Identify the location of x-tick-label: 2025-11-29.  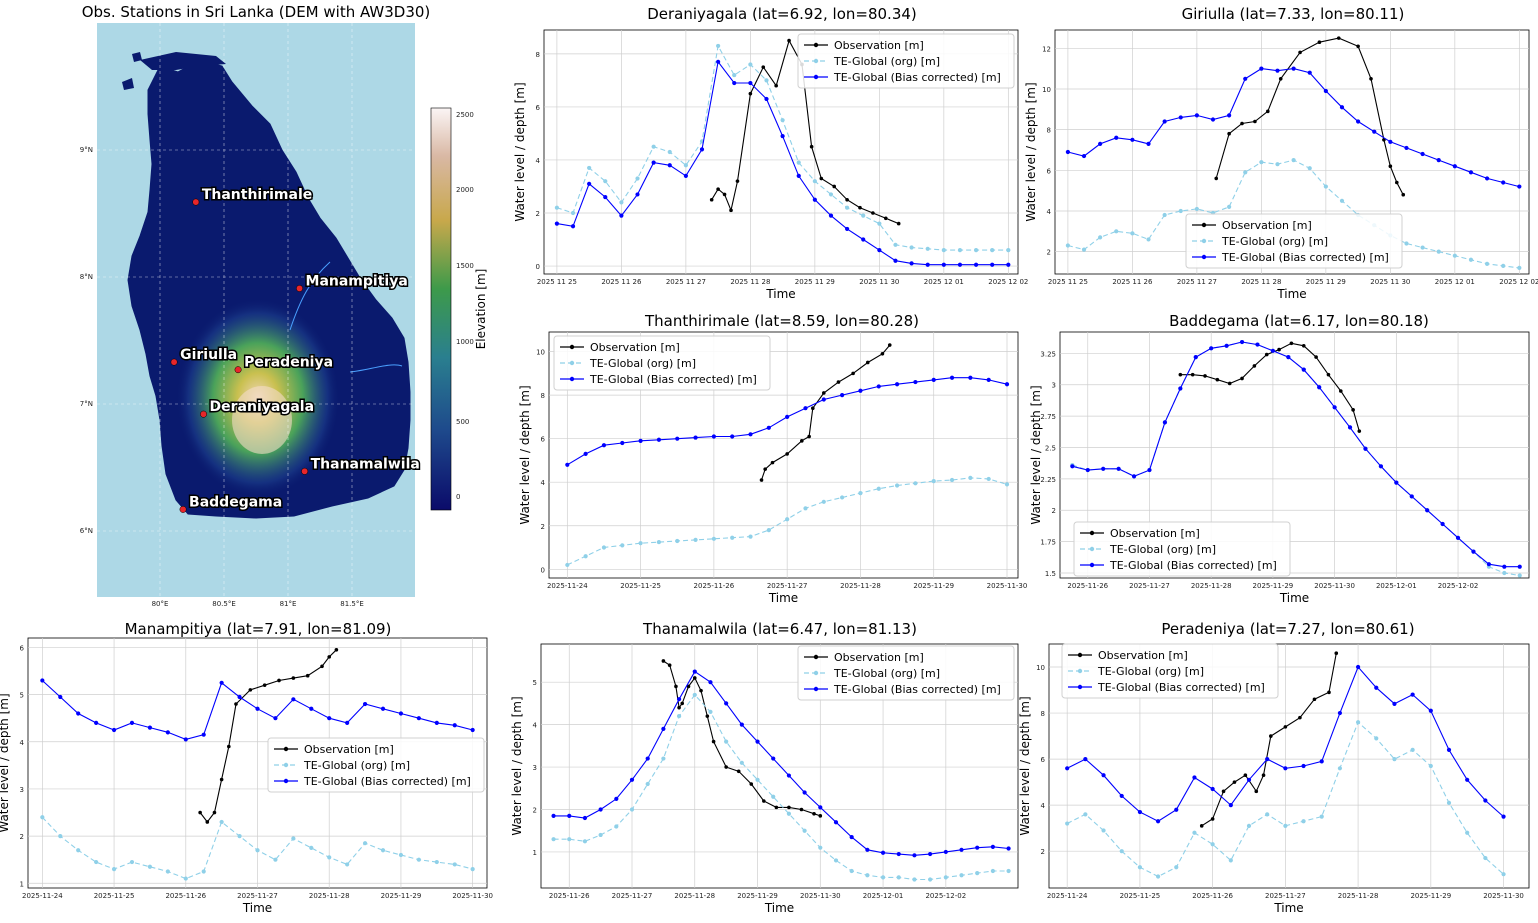
(757, 896).